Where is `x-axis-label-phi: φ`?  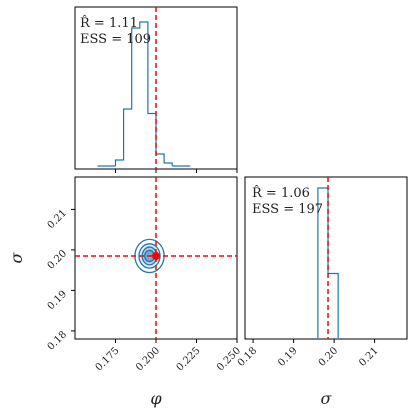 x-axis-label-phi: φ is located at coordinates (156, 398).